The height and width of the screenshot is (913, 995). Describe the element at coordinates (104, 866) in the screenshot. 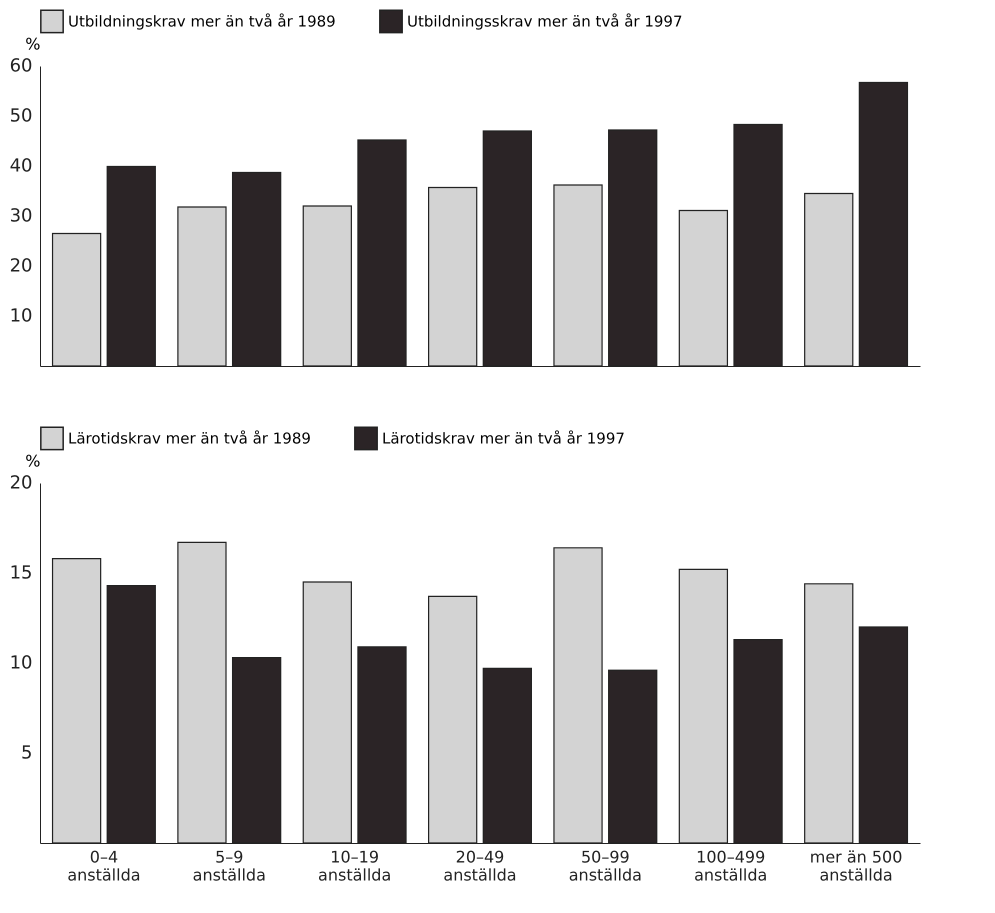

I see `x-tick-label: 0–4 anställda` at that location.